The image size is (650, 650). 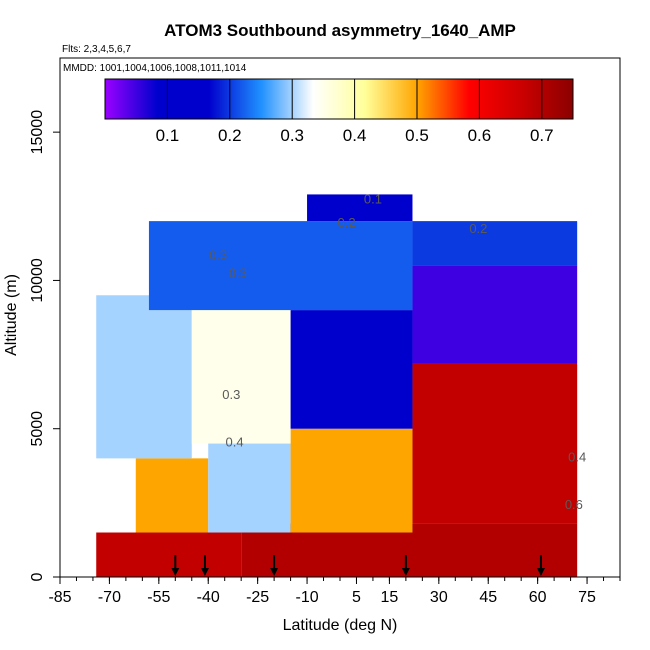 What do you see at coordinates (390, 597) in the screenshot?
I see `x-tick-label: 15` at bounding box center [390, 597].